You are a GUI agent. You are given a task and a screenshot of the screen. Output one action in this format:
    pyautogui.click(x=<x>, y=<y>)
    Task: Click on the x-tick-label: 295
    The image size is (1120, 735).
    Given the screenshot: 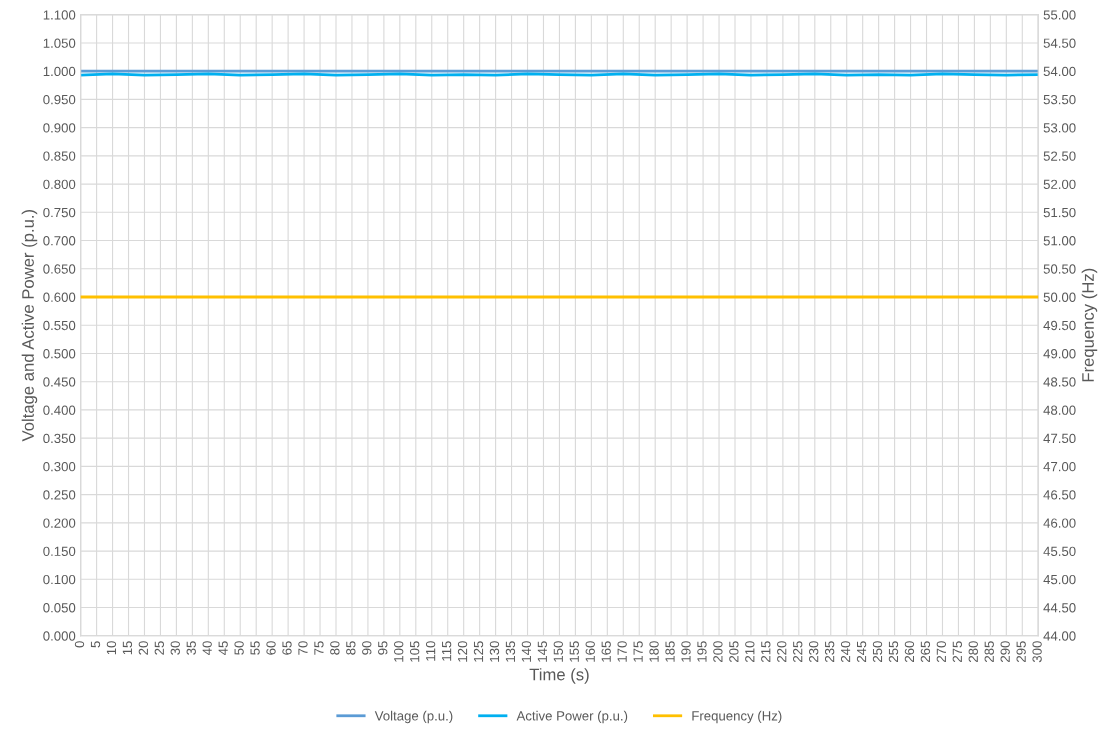 What is the action you would take?
    pyautogui.click(x=1021, y=651)
    